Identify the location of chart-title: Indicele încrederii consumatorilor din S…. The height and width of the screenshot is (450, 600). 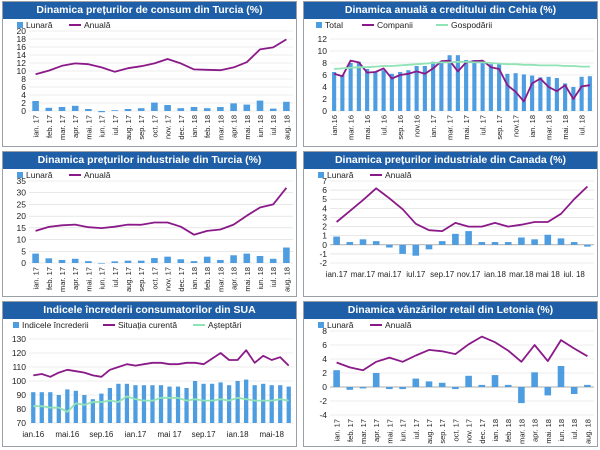
(149, 310).